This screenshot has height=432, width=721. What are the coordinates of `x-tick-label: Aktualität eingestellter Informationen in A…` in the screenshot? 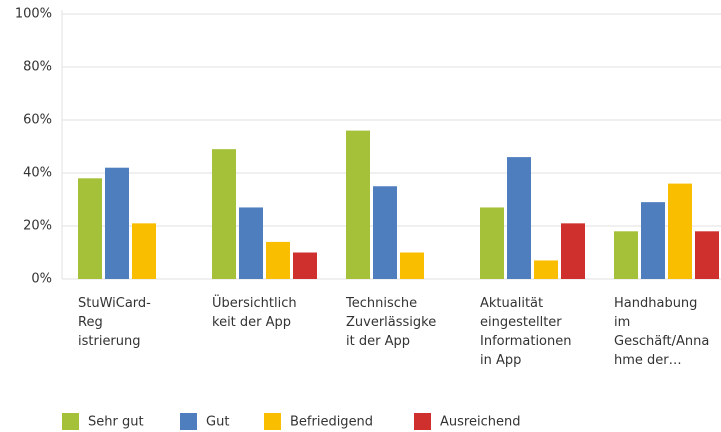 It's located at (526, 332).